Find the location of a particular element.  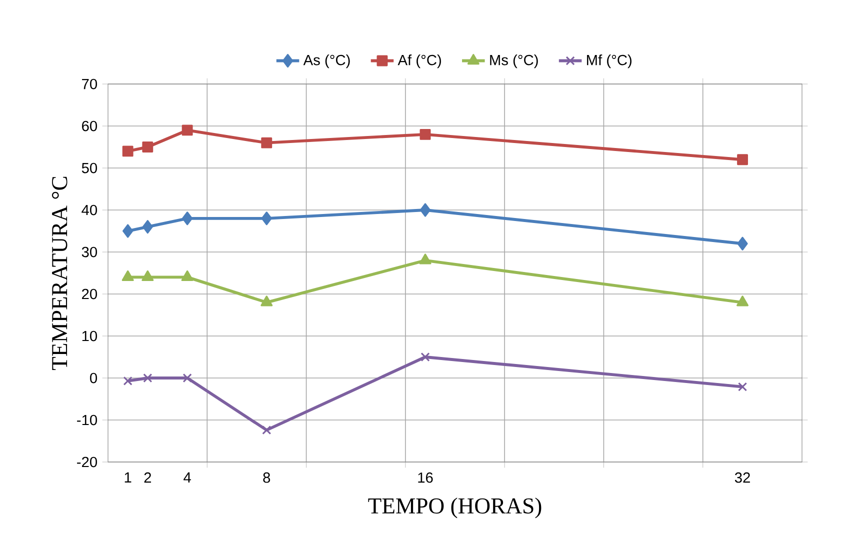

legend-label: Mf (°C) is located at coordinates (609, 61).